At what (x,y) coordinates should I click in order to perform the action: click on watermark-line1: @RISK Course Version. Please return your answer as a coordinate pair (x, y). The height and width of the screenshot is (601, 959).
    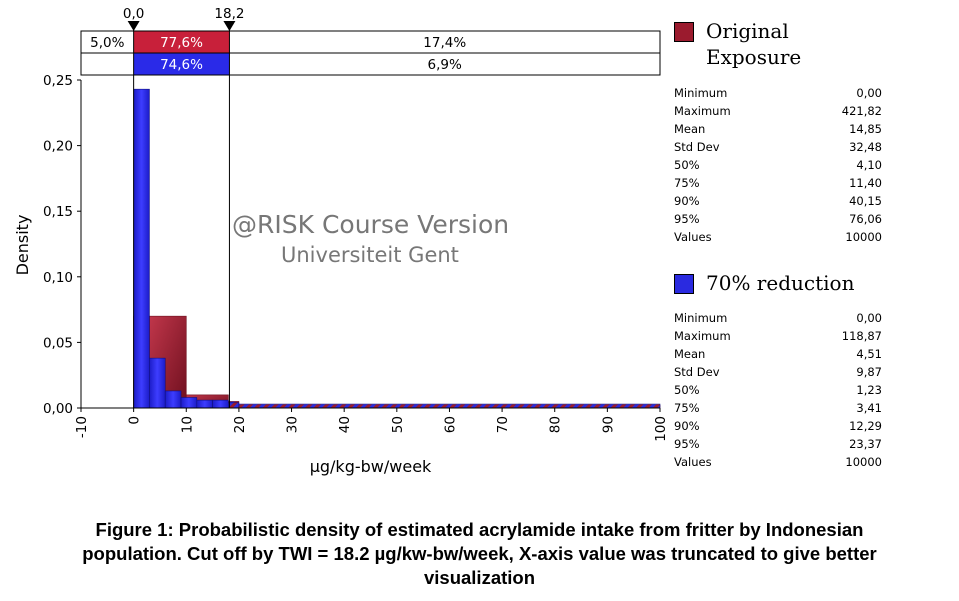
    Looking at the image, I should click on (371, 224).